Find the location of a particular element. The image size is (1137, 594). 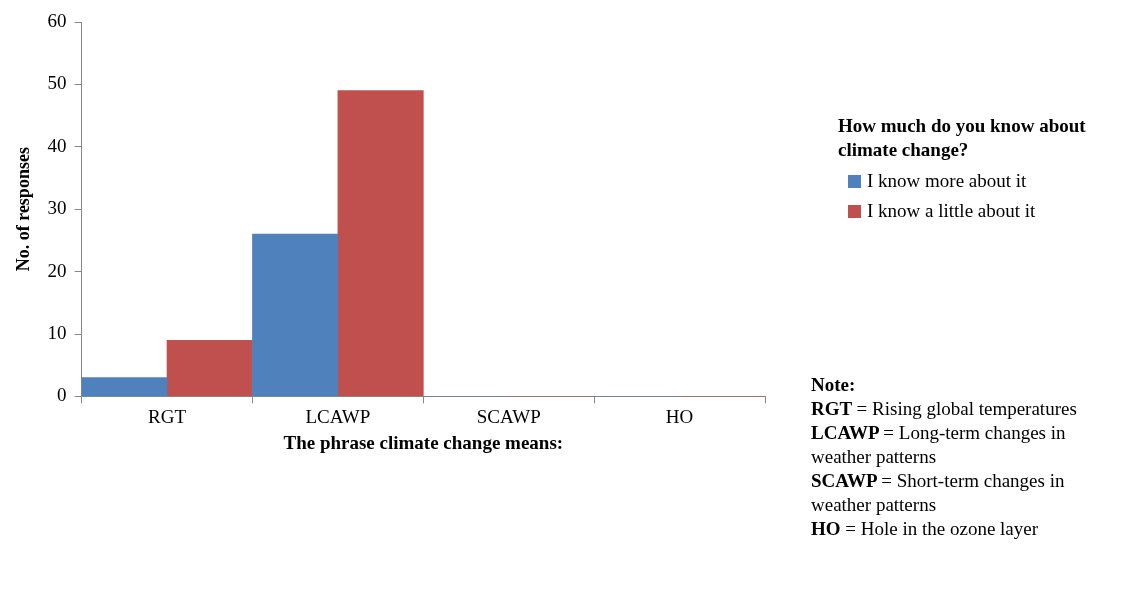

y-axis-title: No. of responses is located at coordinates (23, 209).